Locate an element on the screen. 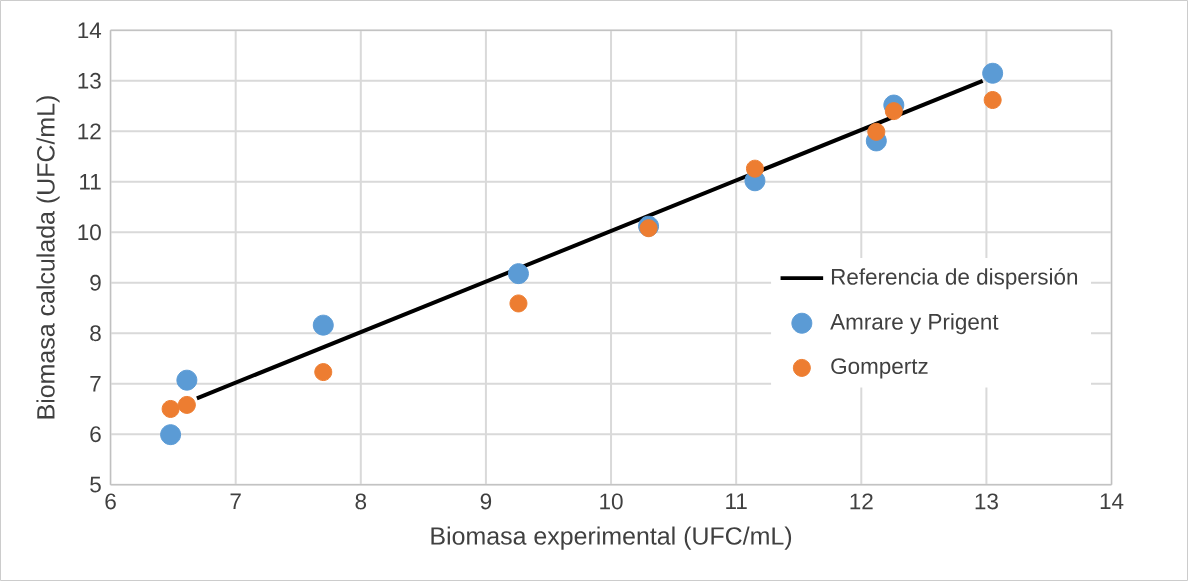 This screenshot has height=581, width=1188. y-tick-label: 5 is located at coordinates (95, 484).